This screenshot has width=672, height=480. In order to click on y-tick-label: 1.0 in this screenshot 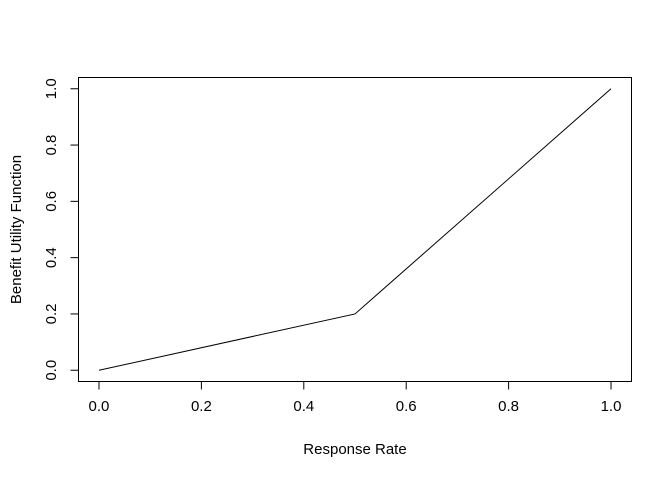, I will do `click(51, 88)`.